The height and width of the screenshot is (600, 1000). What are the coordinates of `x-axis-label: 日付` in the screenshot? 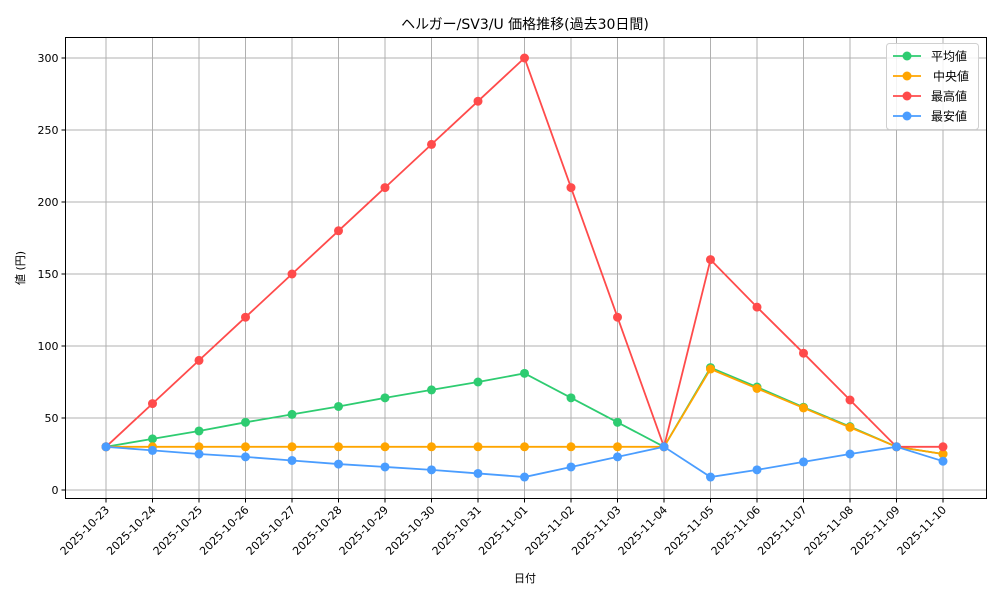 It's located at (525, 578).